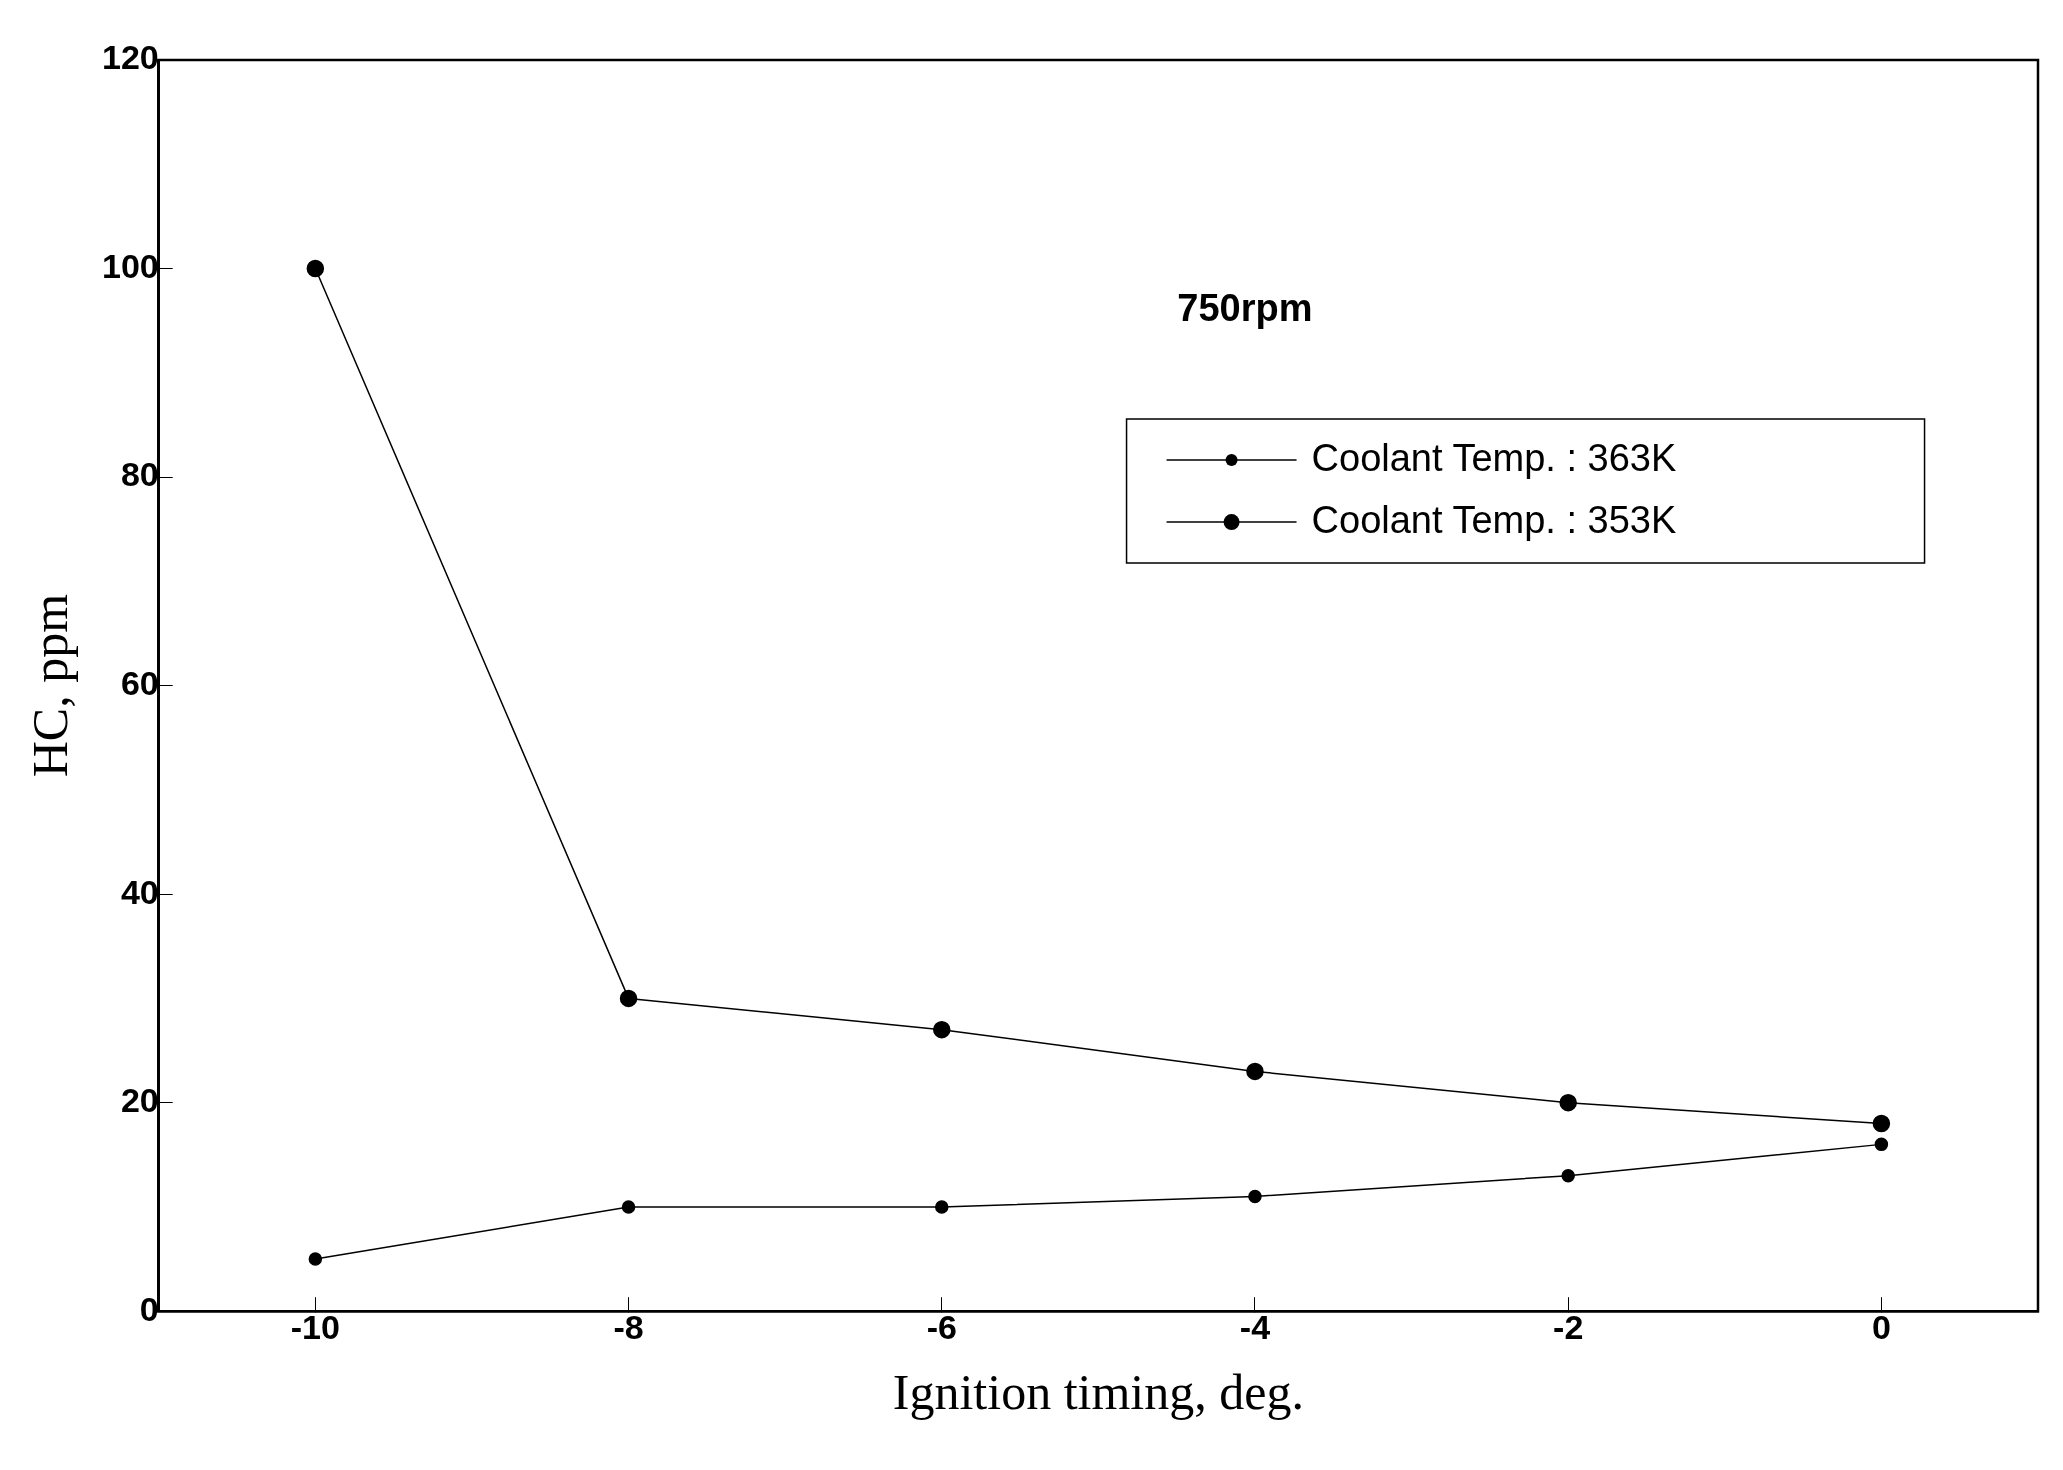  I want to click on y-tick-label: 100, so click(130, 265).